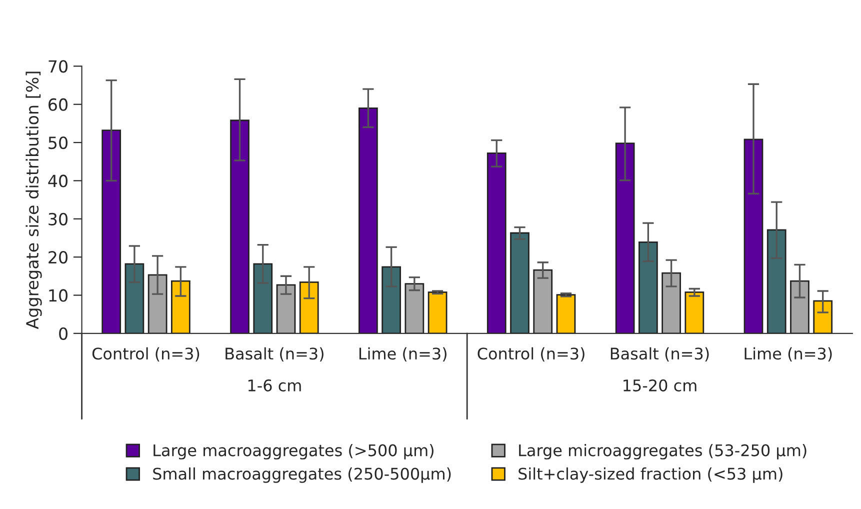  Describe the element at coordinates (274, 385) in the screenshot. I see `text: 1-6 cm` at that location.